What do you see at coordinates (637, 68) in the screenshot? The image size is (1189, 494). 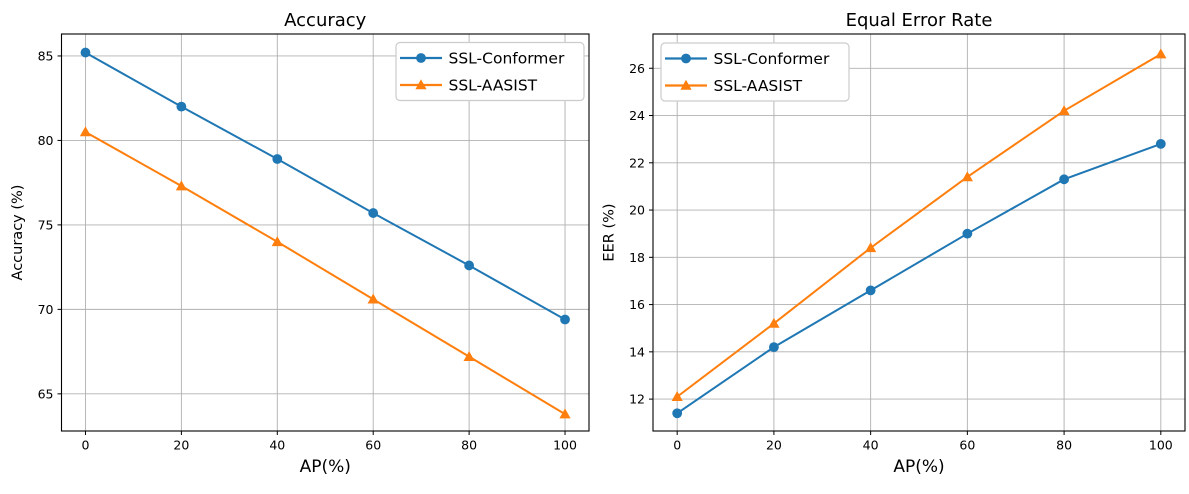 I see `y-tick-label: 26` at bounding box center [637, 68].